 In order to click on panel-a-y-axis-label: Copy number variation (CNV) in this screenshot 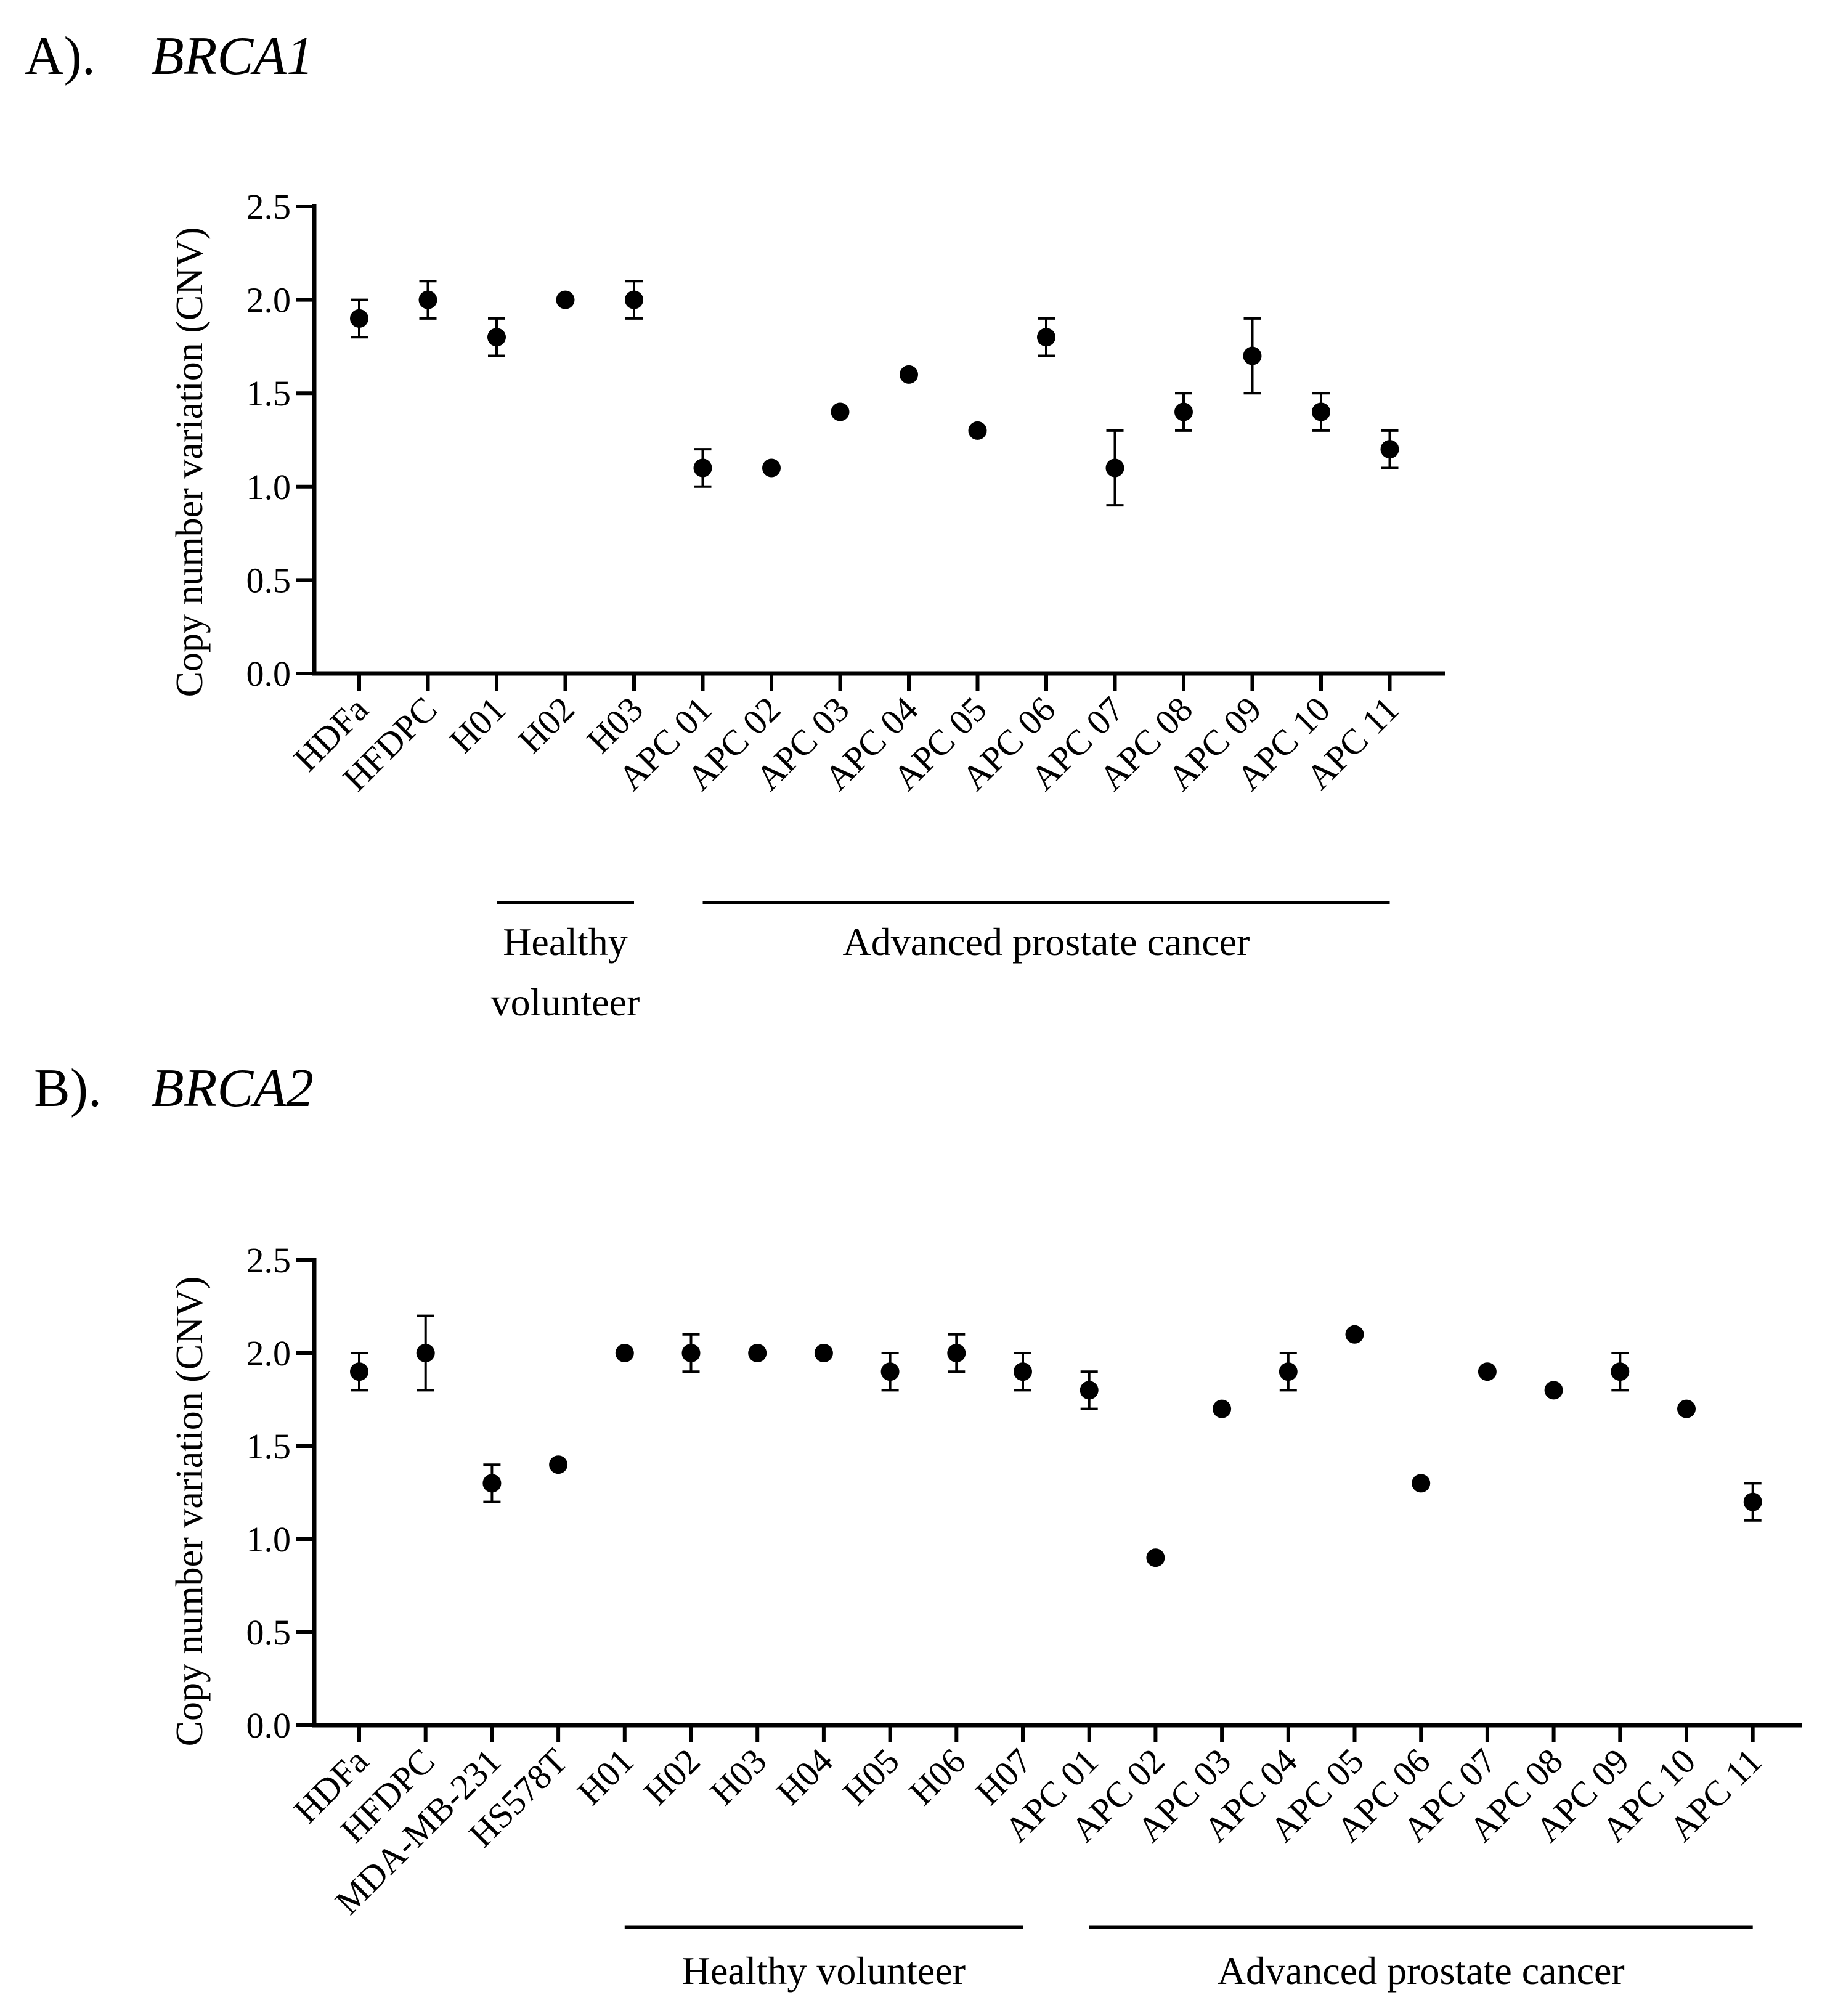, I will do `click(190, 462)`.